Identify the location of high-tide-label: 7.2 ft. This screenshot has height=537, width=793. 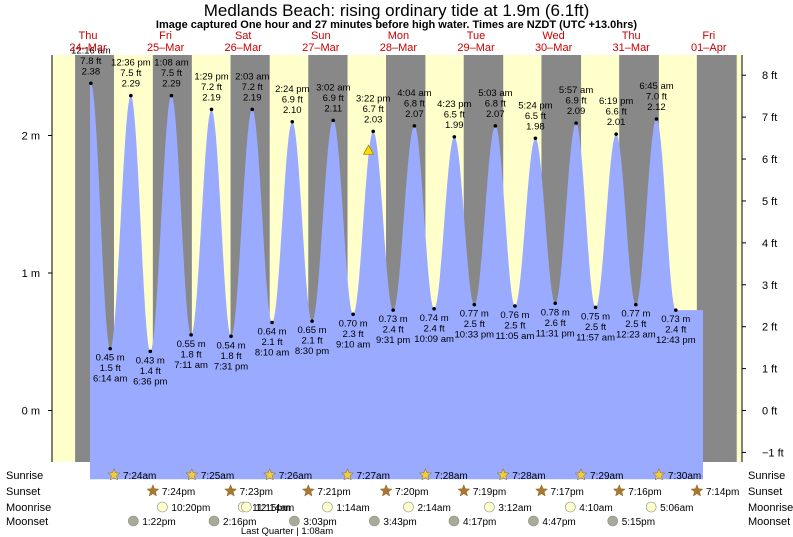
(252, 87).